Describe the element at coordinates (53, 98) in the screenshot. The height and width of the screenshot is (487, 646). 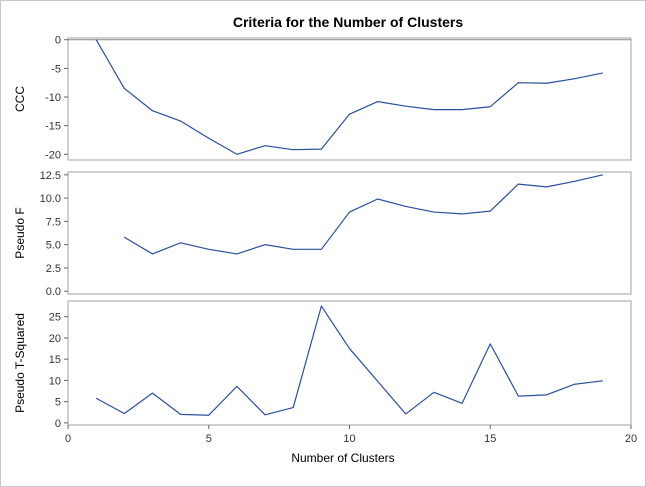
I see `y-tick-label: -10` at that location.